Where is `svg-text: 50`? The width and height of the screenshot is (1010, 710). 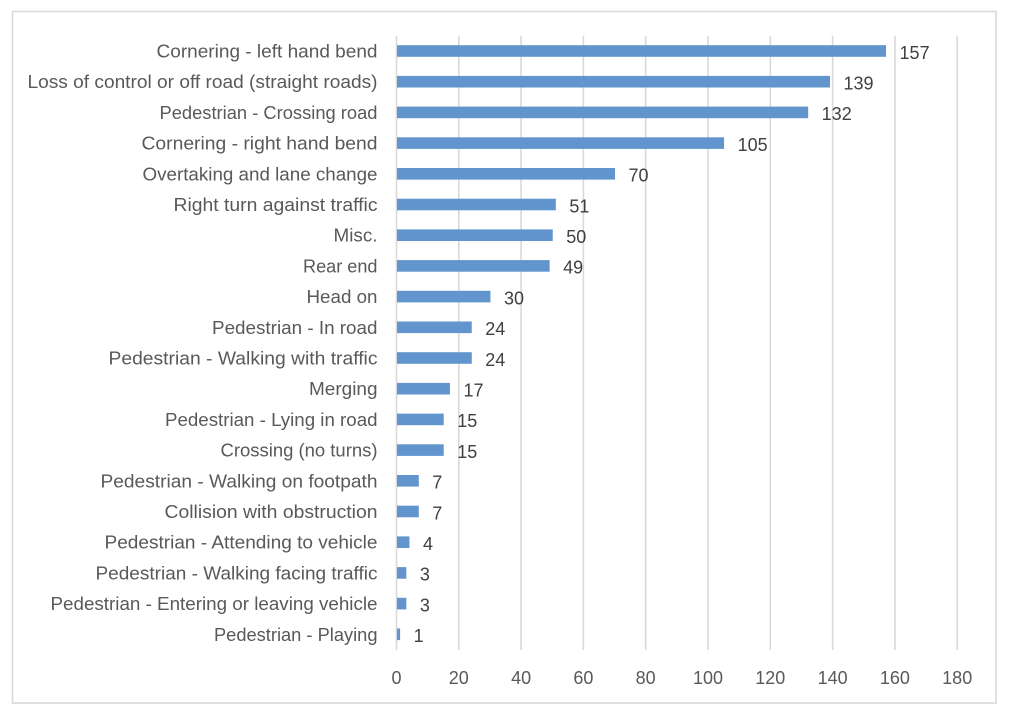
svg-text: 50 is located at coordinates (576, 237).